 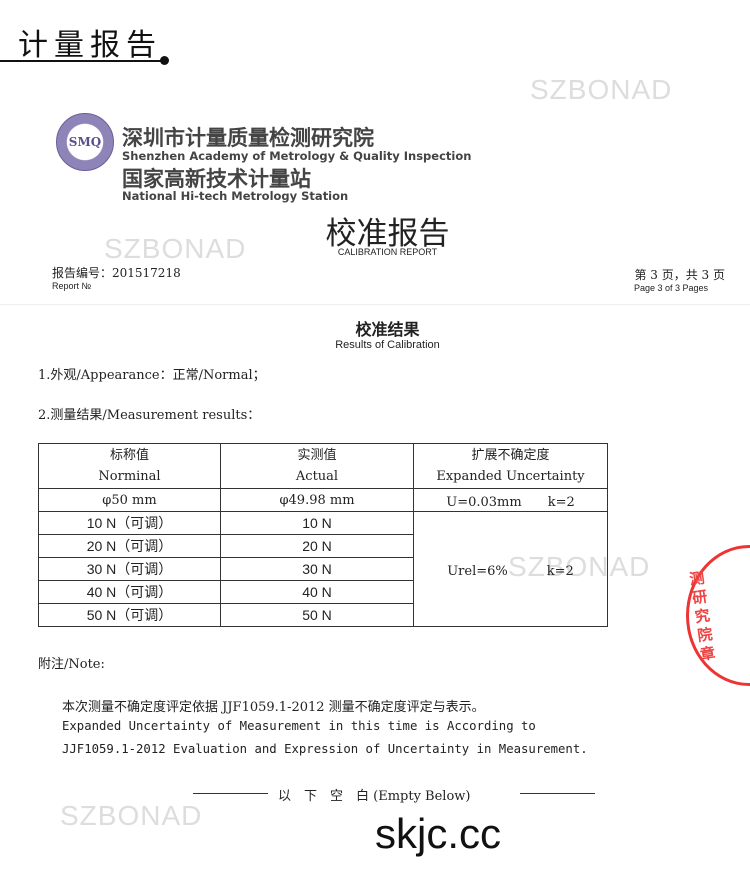 I want to click on header-rule, so click(x=81, y=61).